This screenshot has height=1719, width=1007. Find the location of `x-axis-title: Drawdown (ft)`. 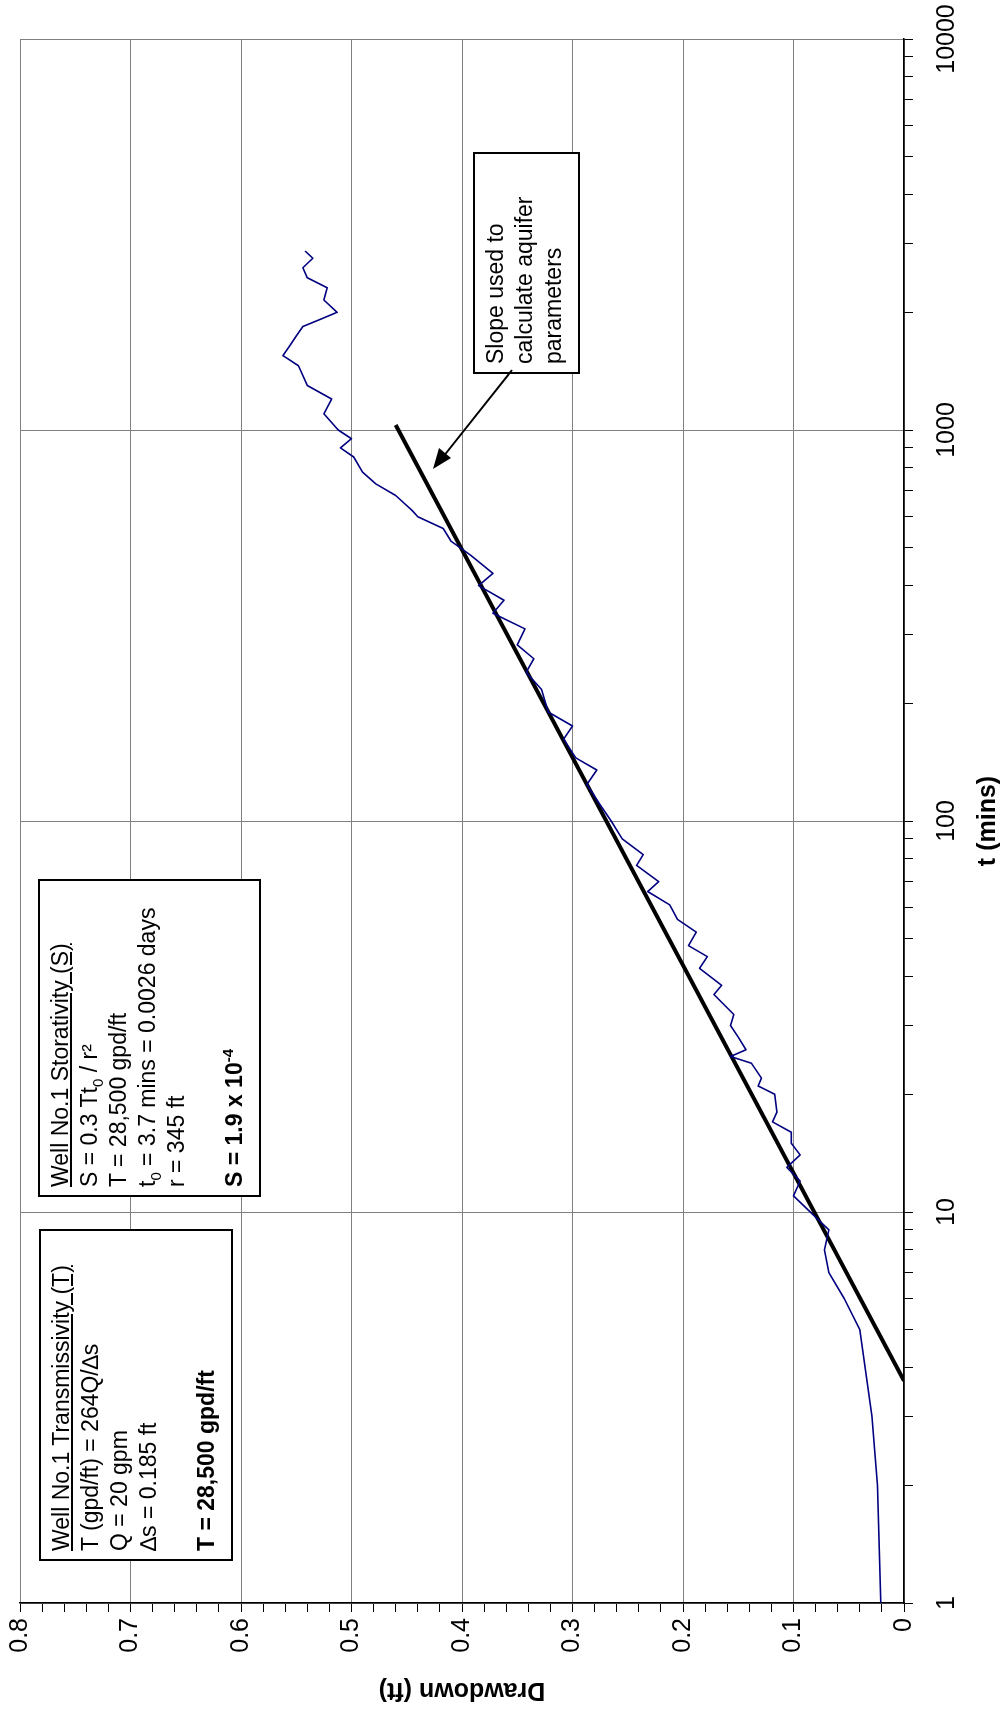

x-axis-title: Drawdown (ft) is located at coordinates (462, 1692).